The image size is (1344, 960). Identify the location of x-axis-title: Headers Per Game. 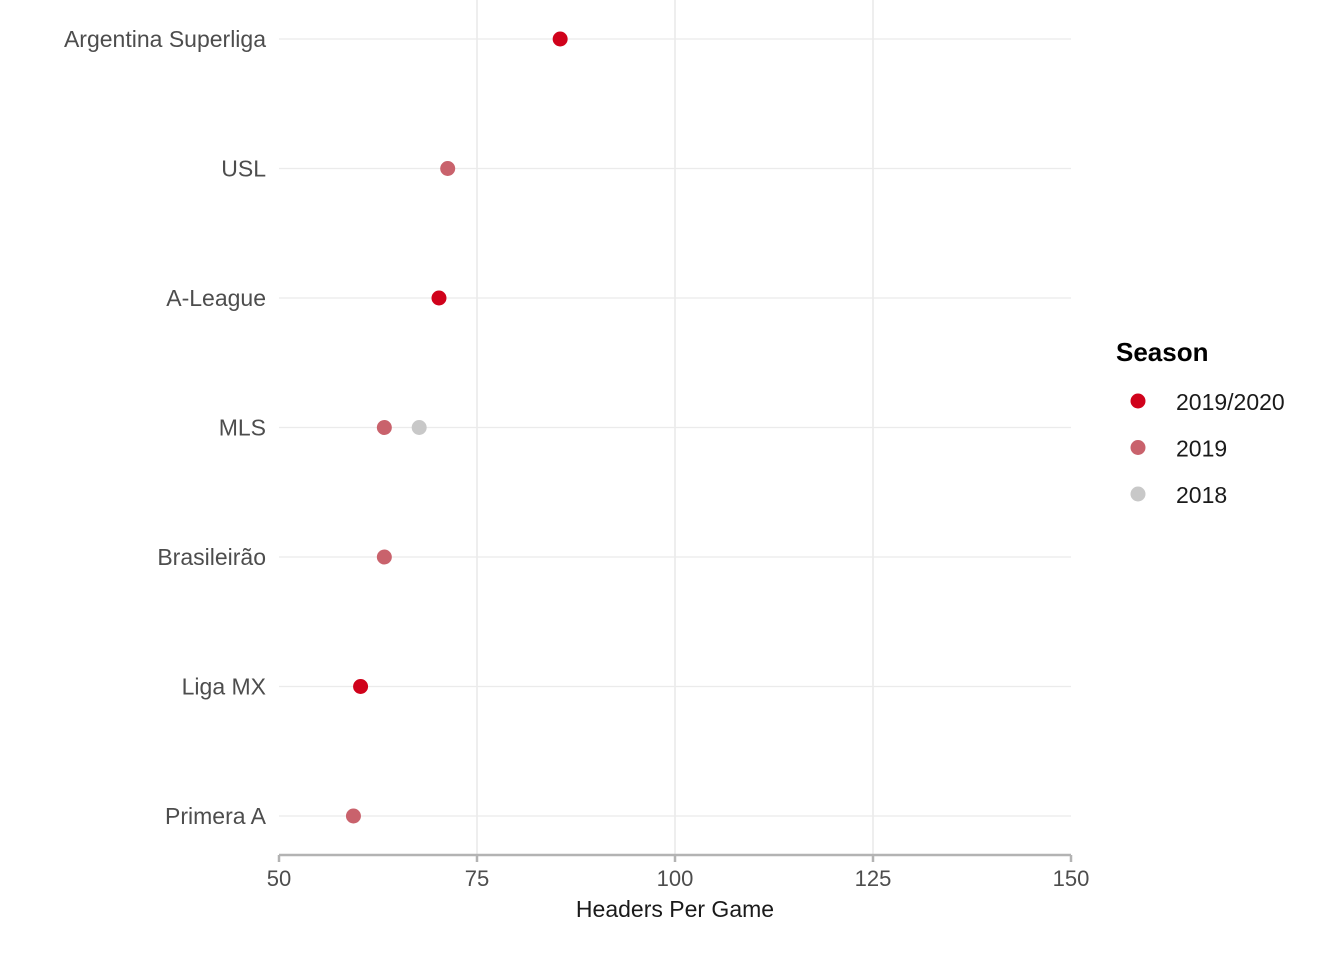
(675, 909).